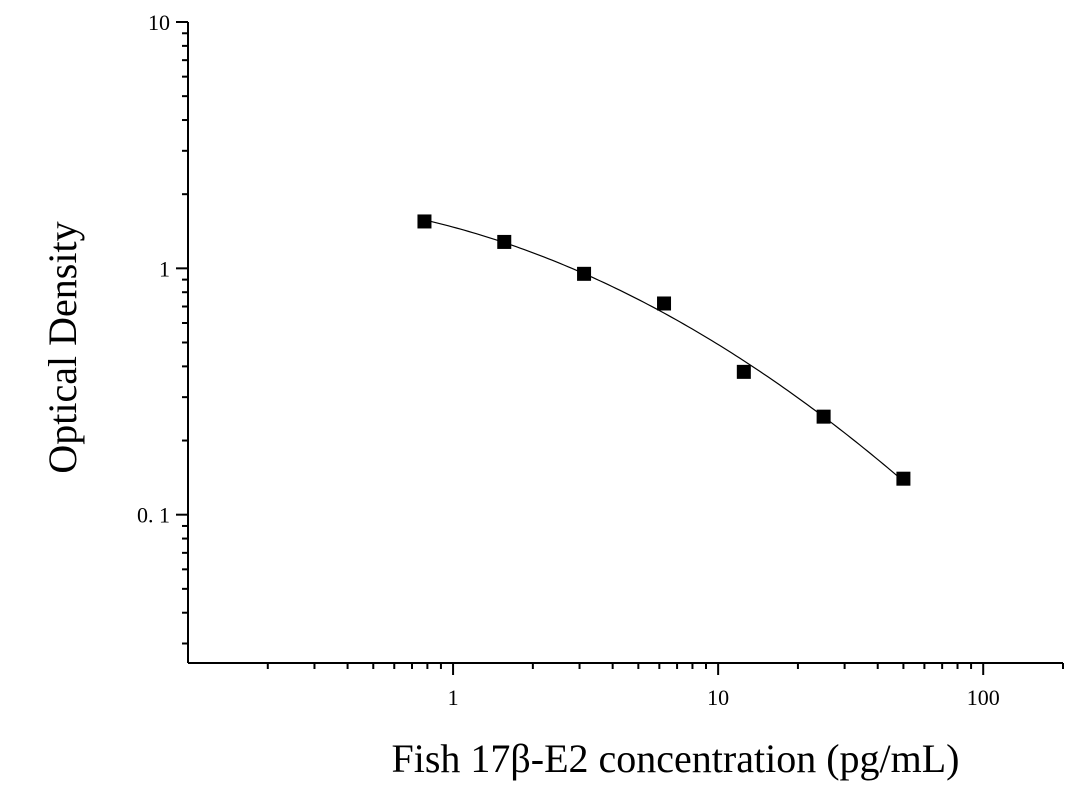 This screenshot has height=791, width=1082. I want to click on fit-curve-layer, so click(664, 350).